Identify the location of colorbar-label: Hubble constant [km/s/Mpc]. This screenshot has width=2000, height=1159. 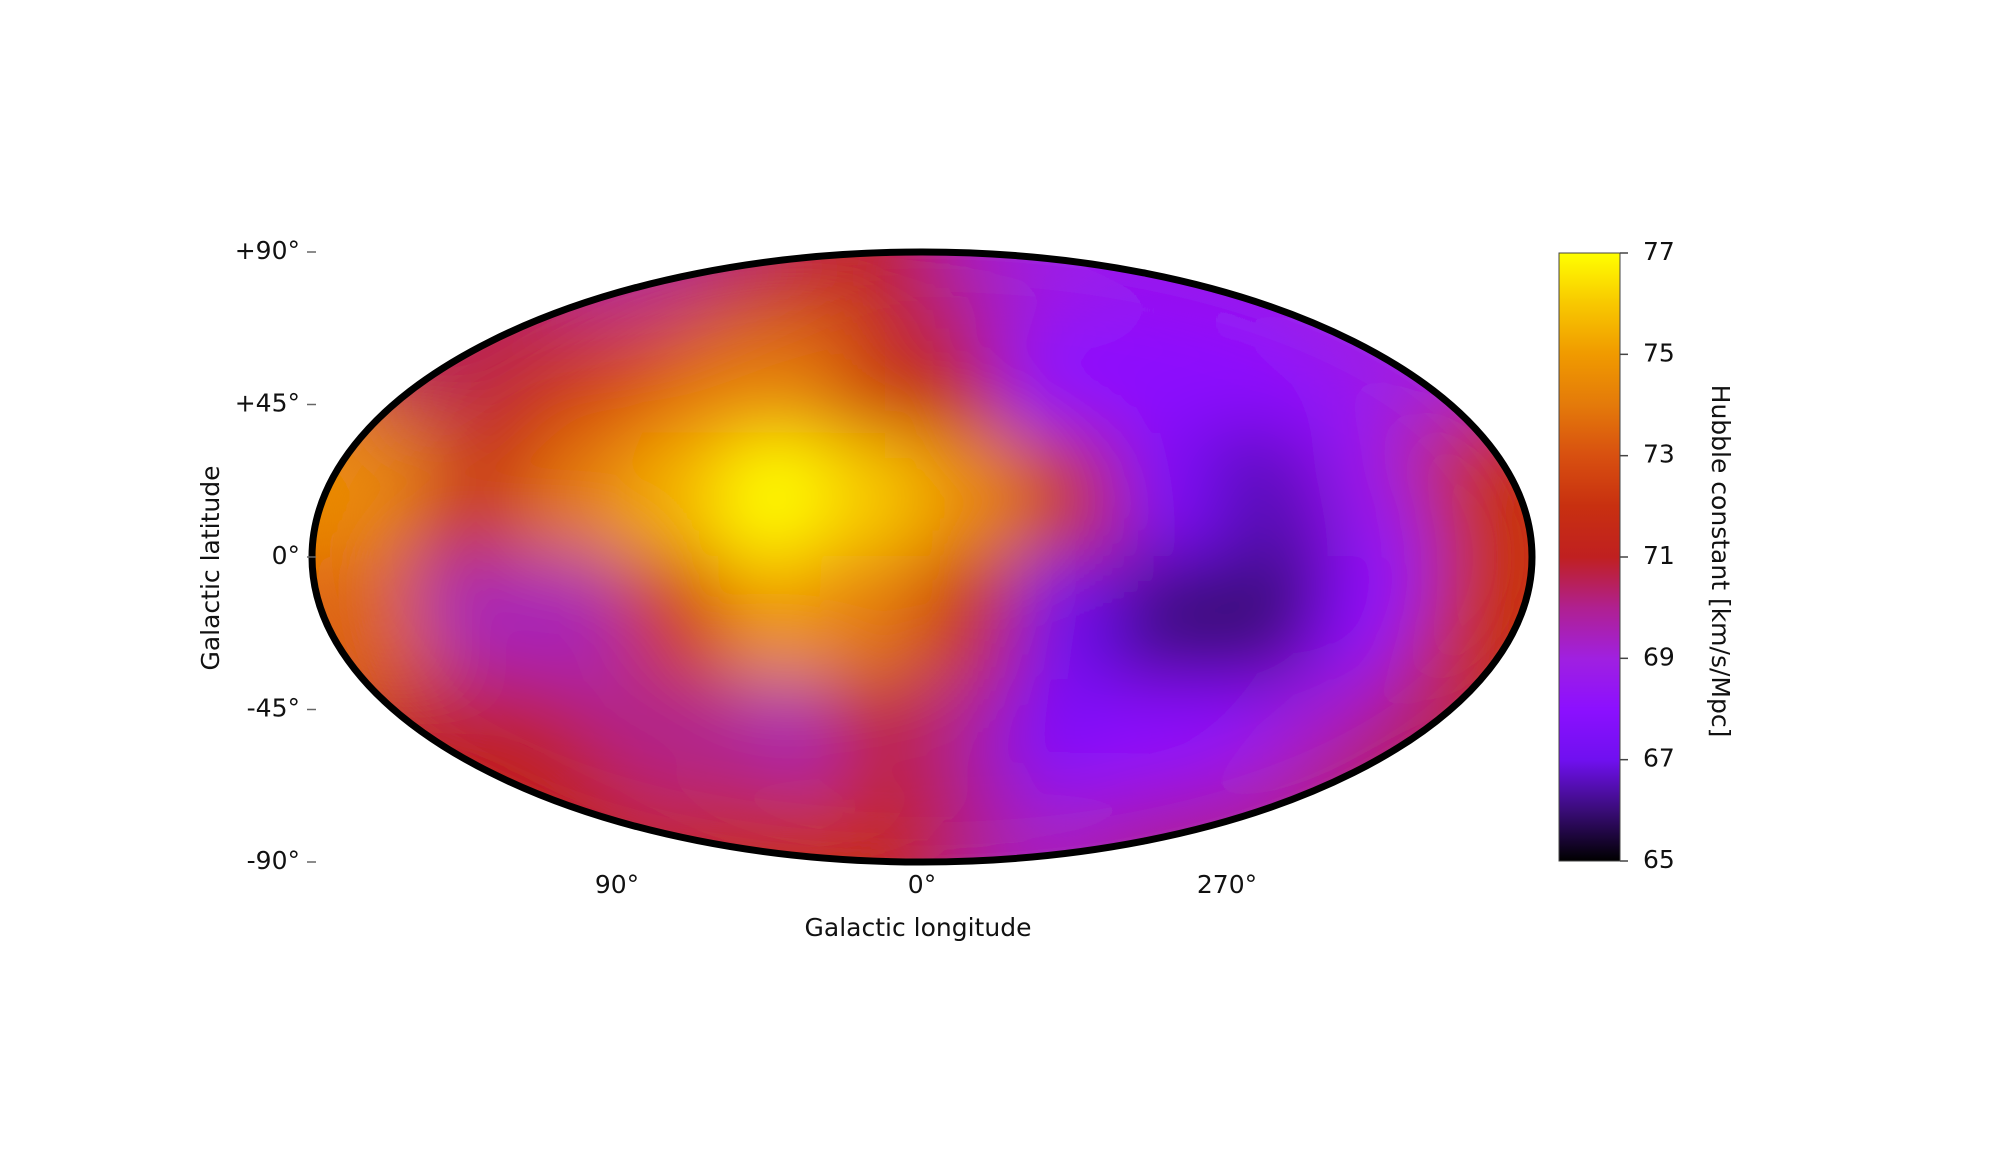
(1720, 561).